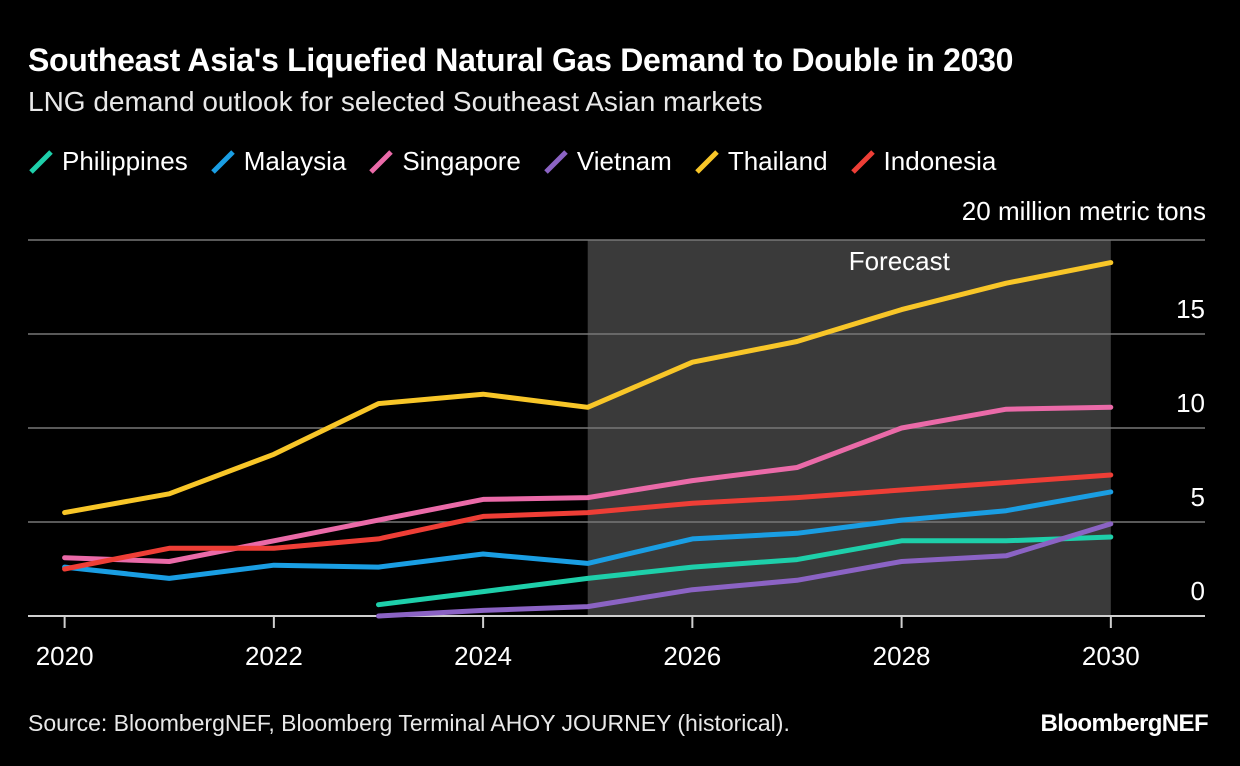 The height and width of the screenshot is (766, 1240). I want to click on x-tick-label-2020: 2020, so click(65, 656).